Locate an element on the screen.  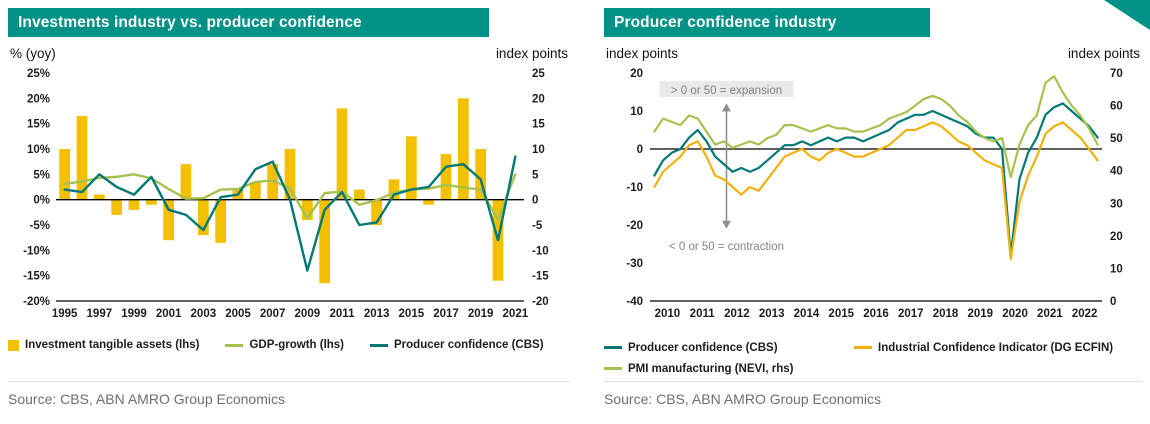
svg-text: 70 is located at coordinates (1116, 74).